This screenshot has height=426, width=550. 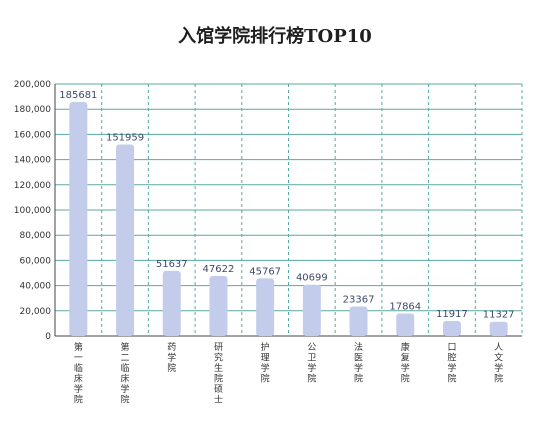 I want to click on y-tick-label: 60,000, so click(x=36, y=261).